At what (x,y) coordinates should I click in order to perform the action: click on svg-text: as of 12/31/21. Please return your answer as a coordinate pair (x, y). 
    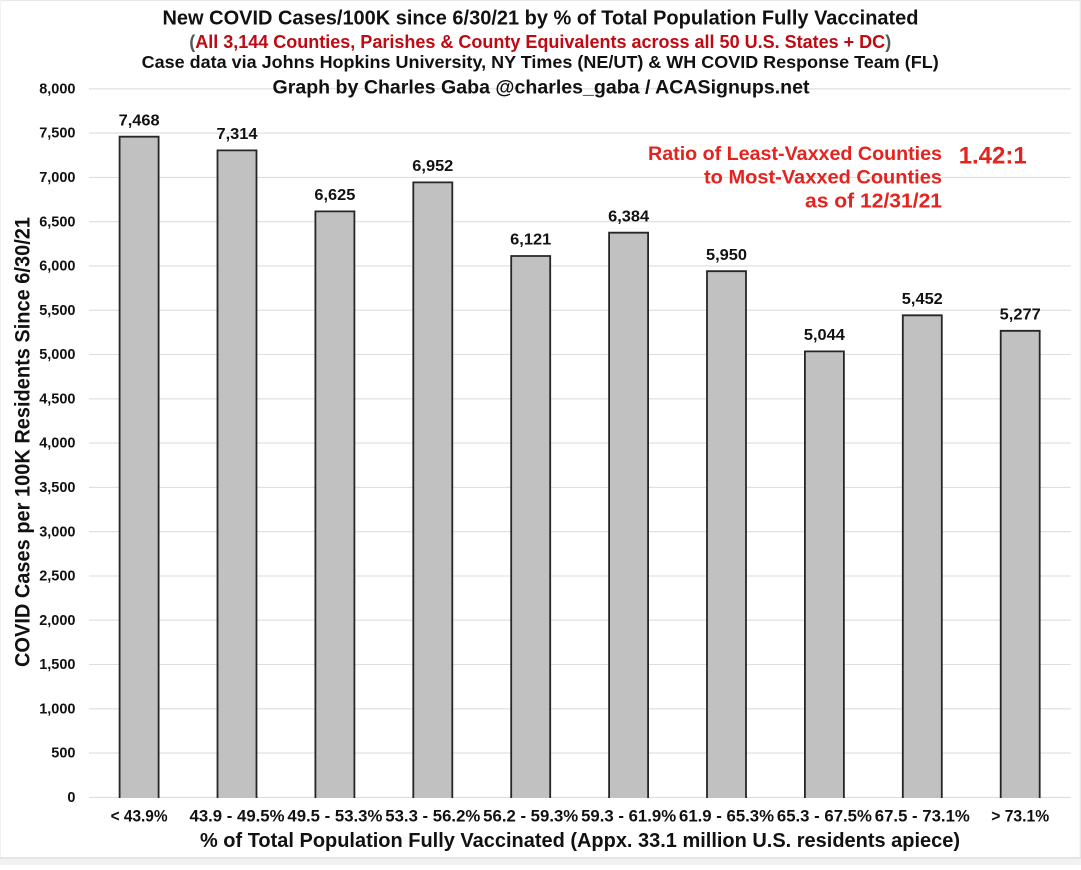
    Looking at the image, I should click on (873, 201).